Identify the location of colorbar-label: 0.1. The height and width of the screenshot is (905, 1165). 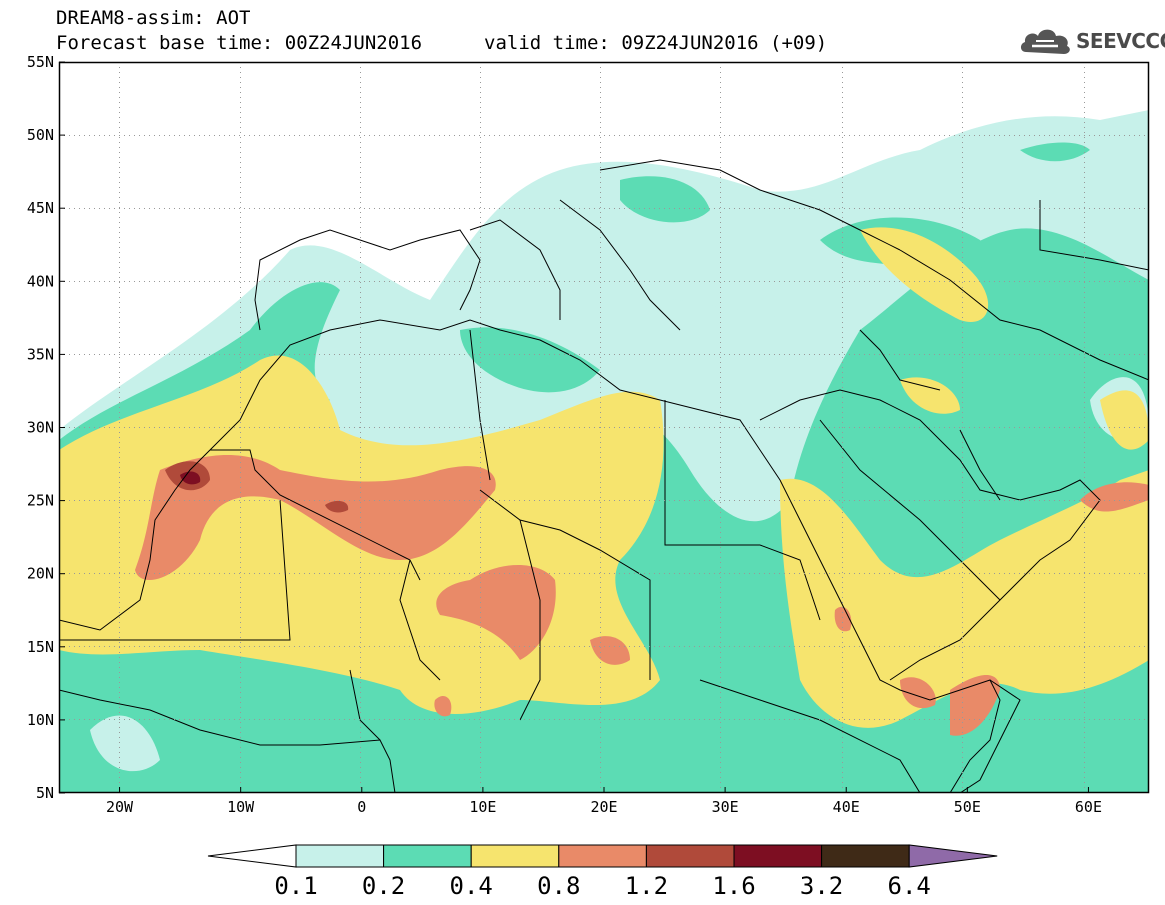
(296, 886).